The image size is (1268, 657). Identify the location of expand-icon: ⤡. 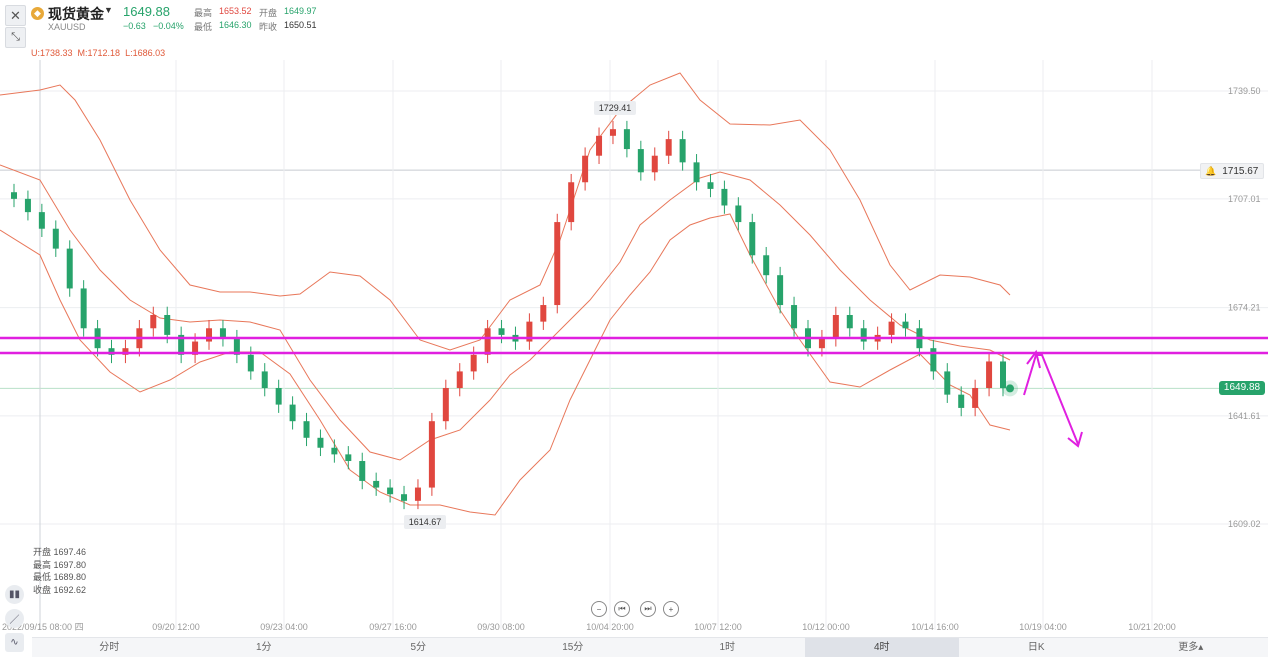
(15, 37).